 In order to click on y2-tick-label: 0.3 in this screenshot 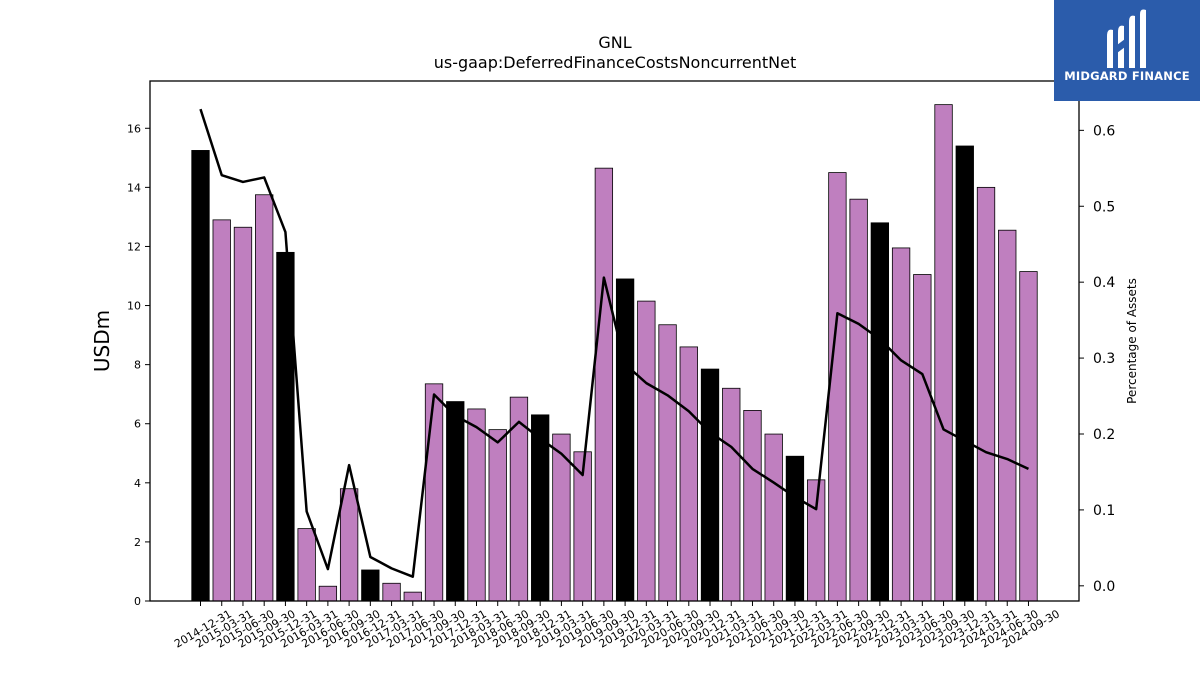, I will do `click(1104, 359)`.